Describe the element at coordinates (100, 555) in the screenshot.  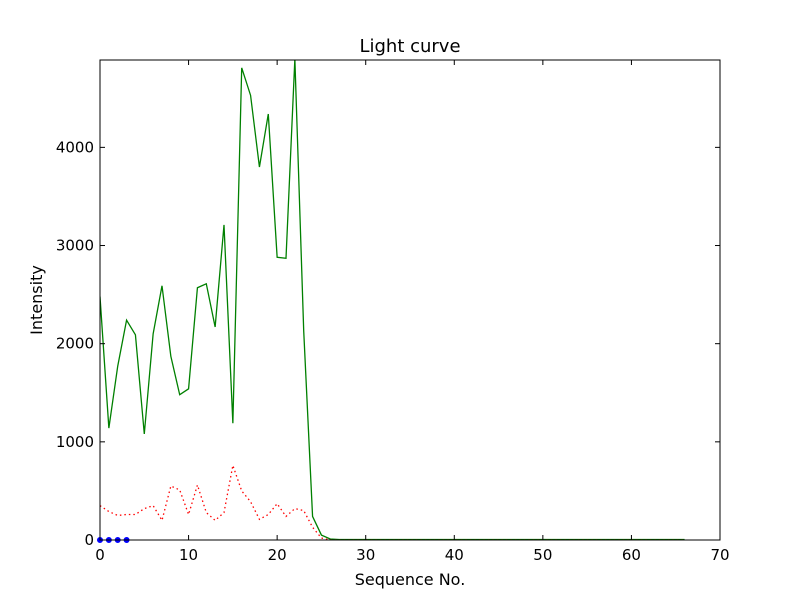
I see `x-tick-label-0: 0` at that location.